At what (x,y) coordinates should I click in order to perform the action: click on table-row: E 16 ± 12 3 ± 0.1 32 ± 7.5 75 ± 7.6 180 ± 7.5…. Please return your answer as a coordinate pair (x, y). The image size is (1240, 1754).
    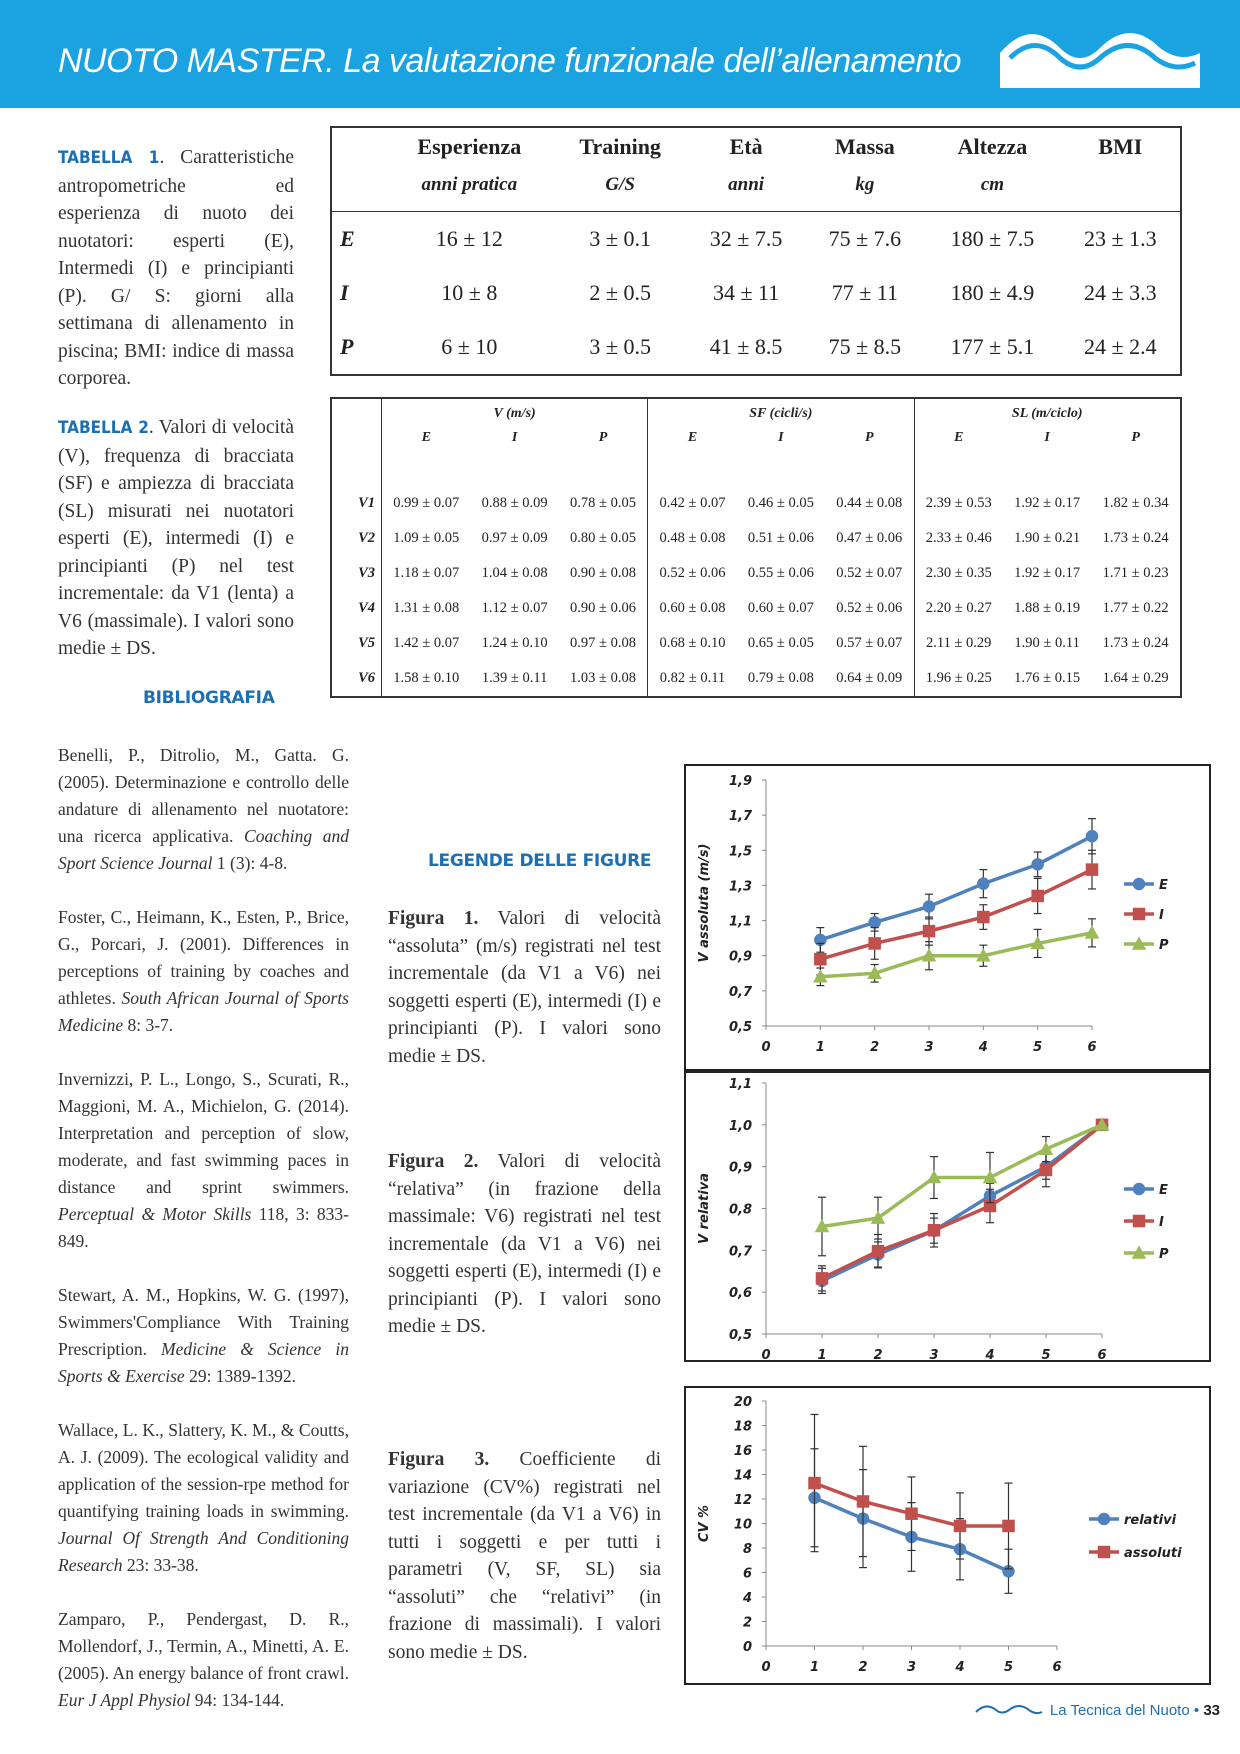
    Looking at the image, I should click on (756, 239).